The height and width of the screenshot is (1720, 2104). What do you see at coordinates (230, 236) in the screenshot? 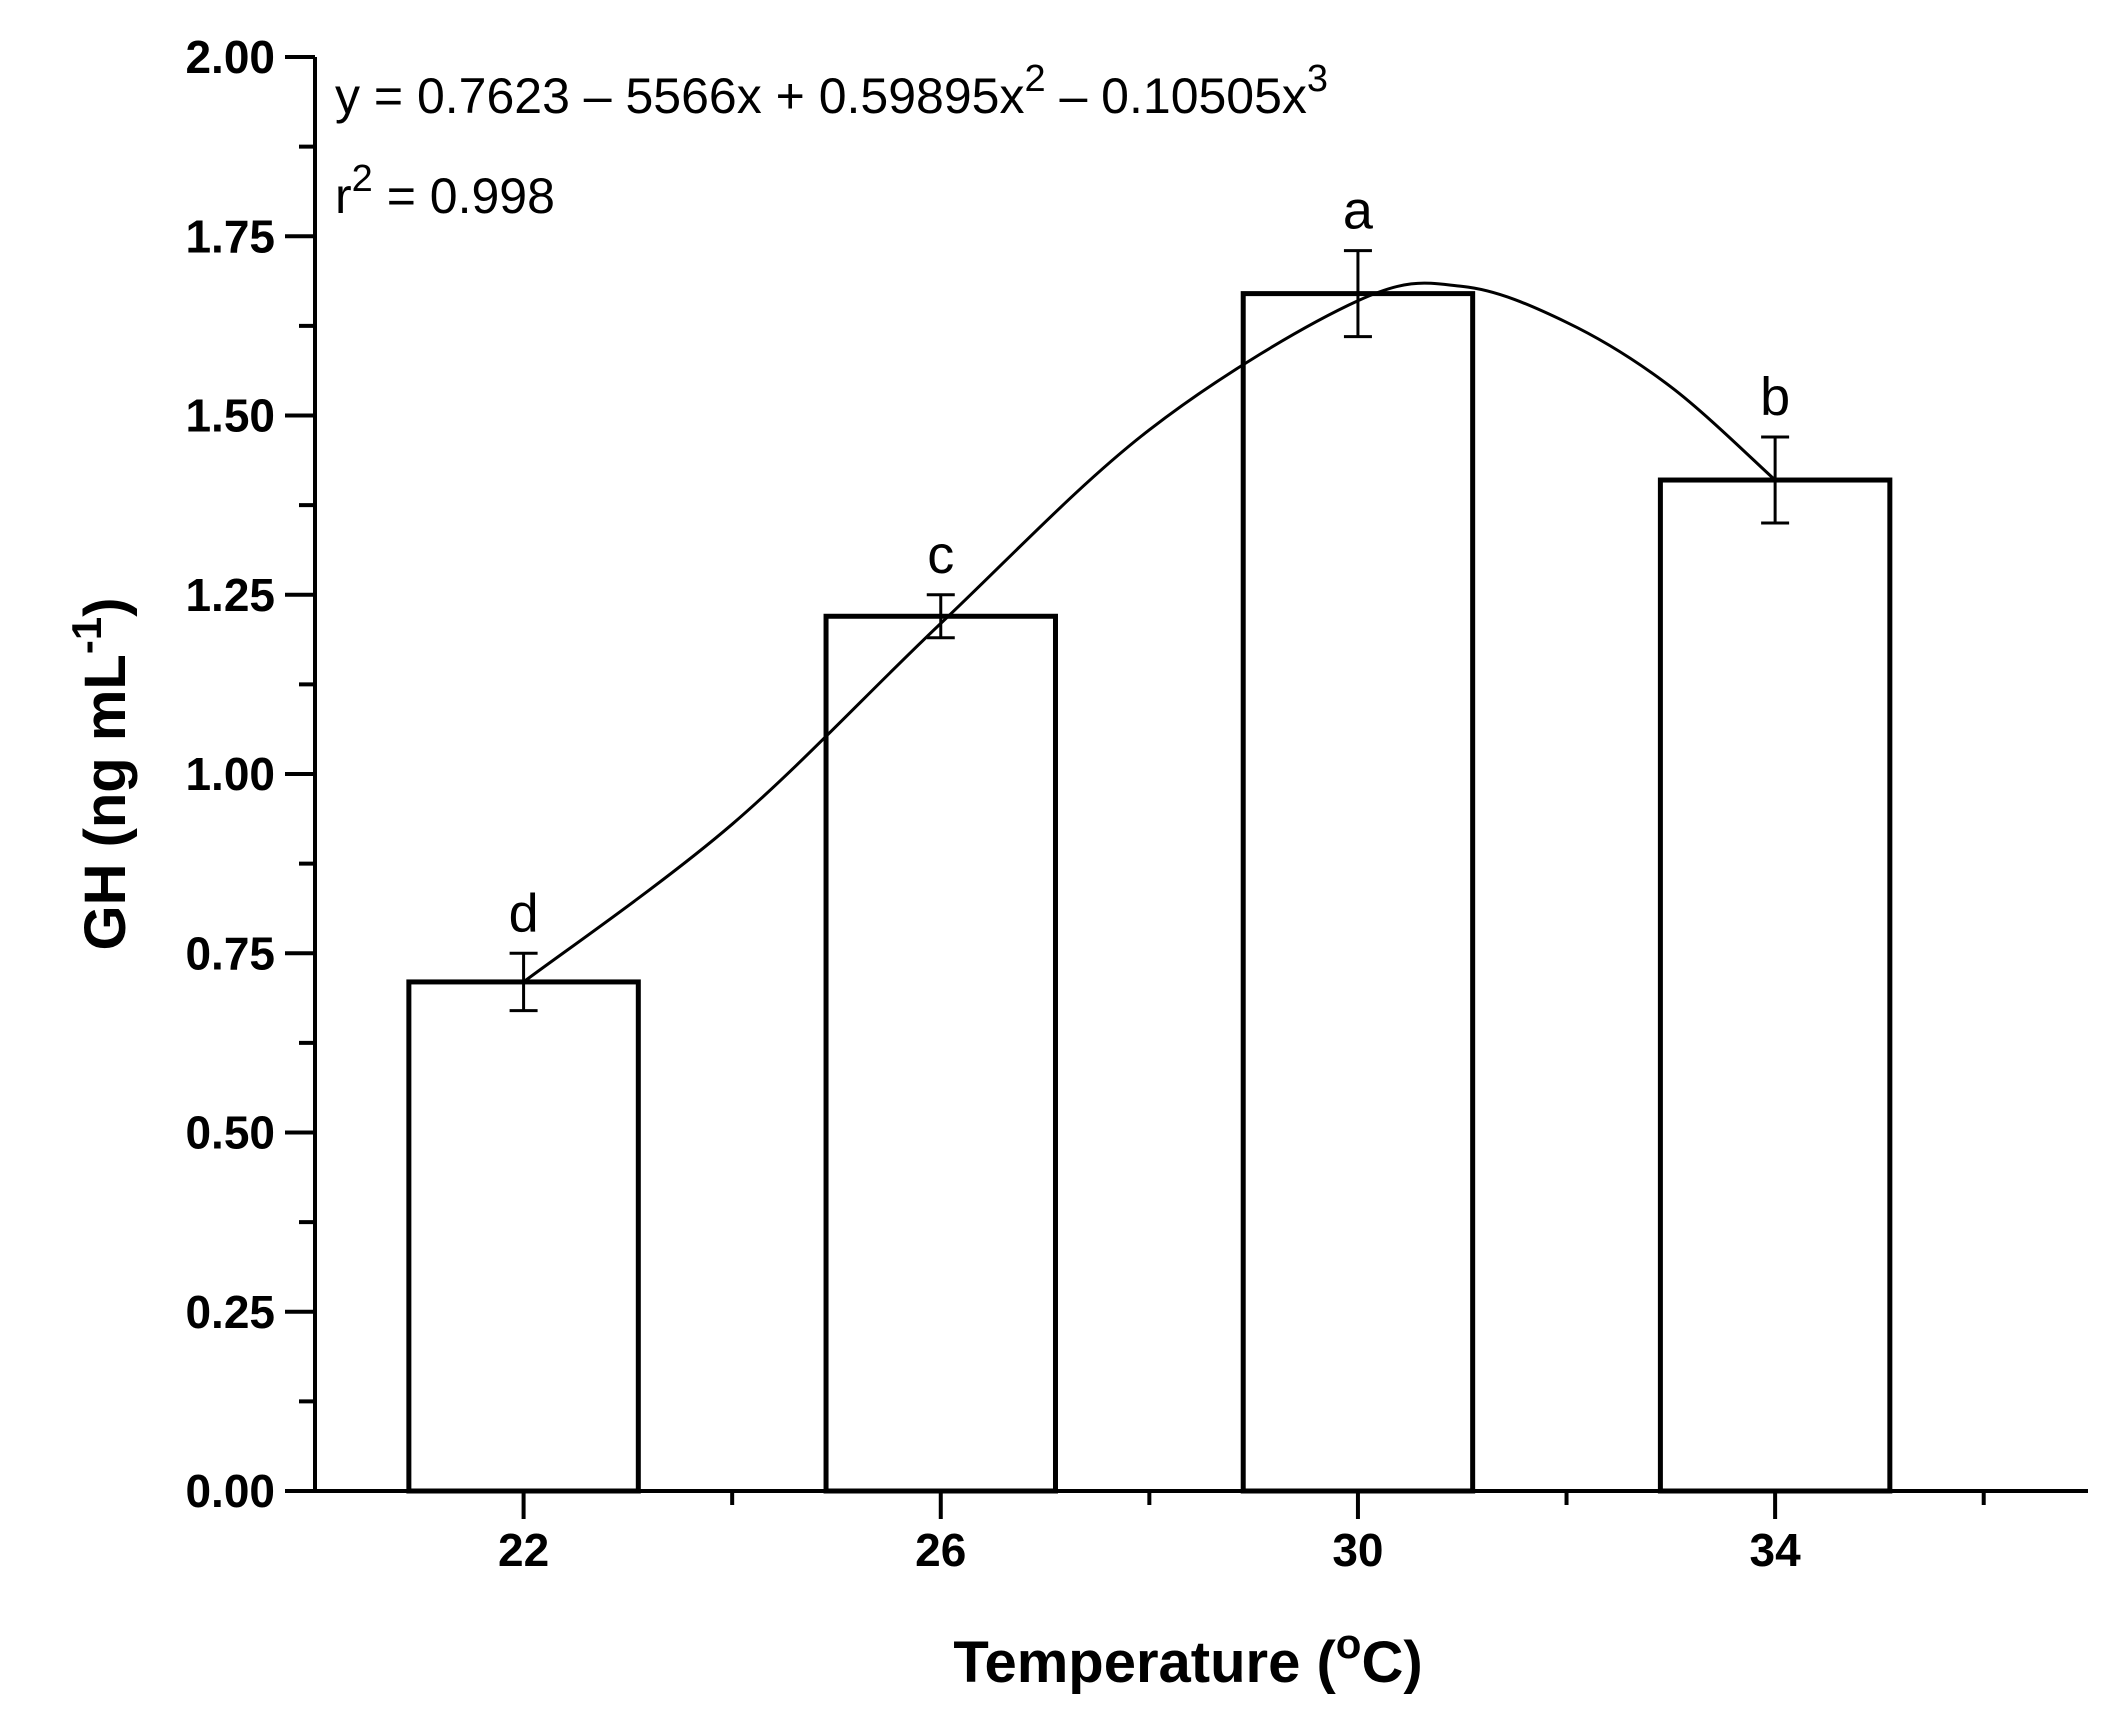
I see `y-tick-label: 1.75` at bounding box center [230, 236].